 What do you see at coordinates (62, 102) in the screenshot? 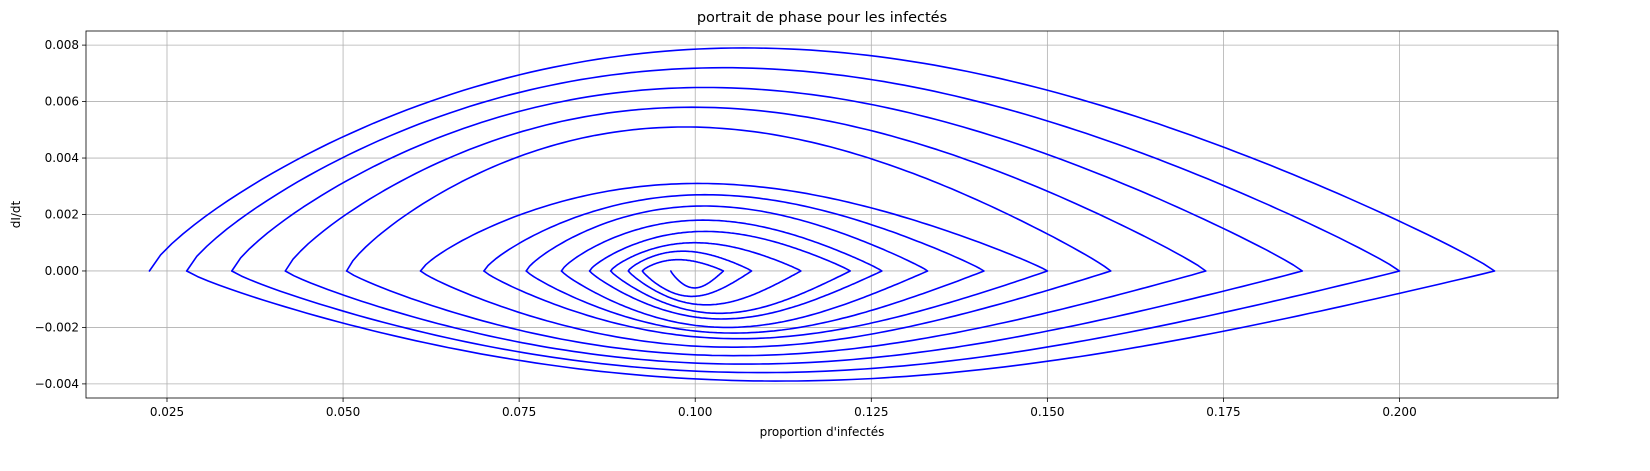
I see `y-tick-label: 0.006` at bounding box center [62, 102].